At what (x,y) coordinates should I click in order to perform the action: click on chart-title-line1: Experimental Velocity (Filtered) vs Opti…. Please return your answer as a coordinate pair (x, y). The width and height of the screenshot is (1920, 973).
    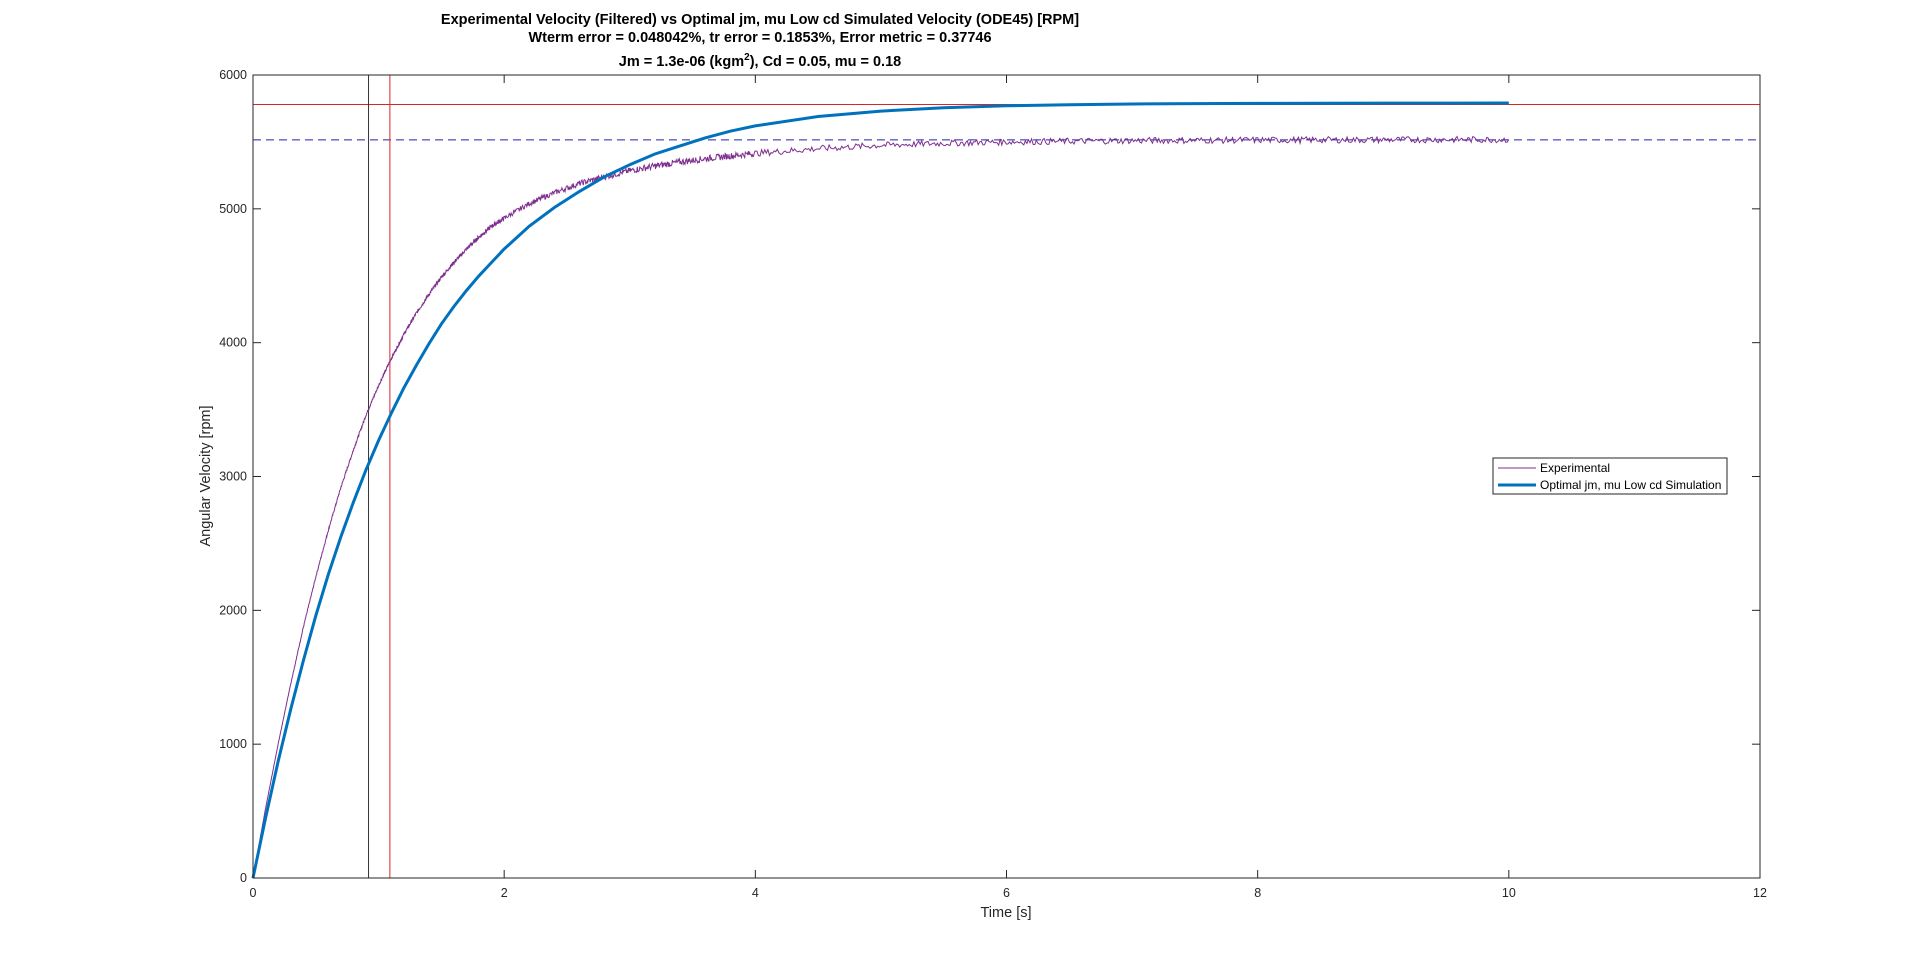
    Looking at the image, I should click on (760, 20).